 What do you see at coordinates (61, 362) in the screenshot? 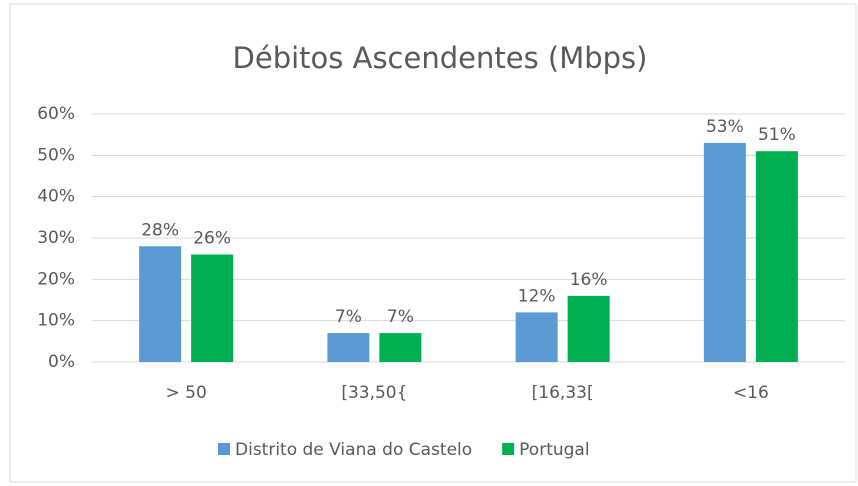
I see `y-tick-label: 0%` at bounding box center [61, 362].